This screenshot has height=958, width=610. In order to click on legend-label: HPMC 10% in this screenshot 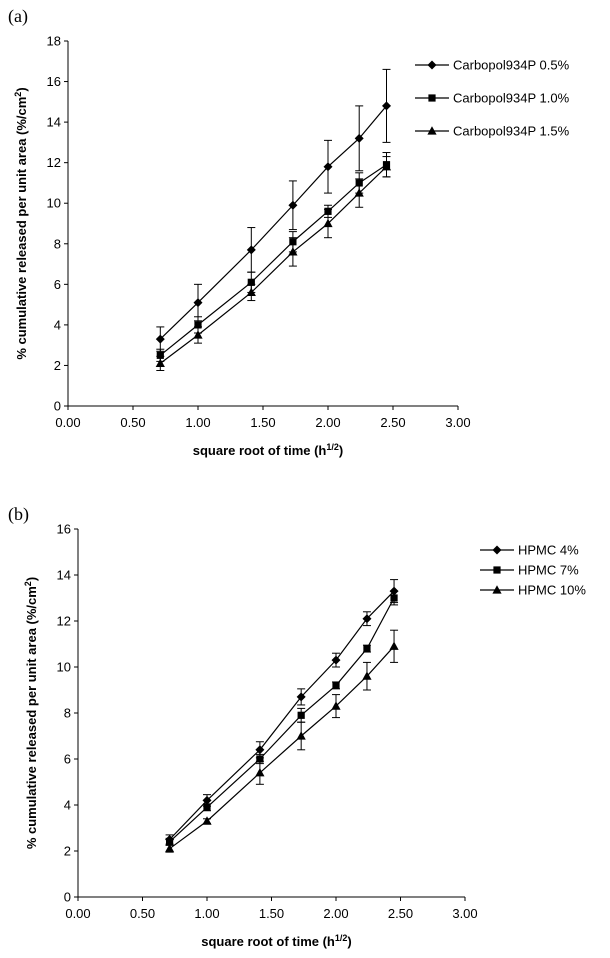, I will do `click(552, 590)`.